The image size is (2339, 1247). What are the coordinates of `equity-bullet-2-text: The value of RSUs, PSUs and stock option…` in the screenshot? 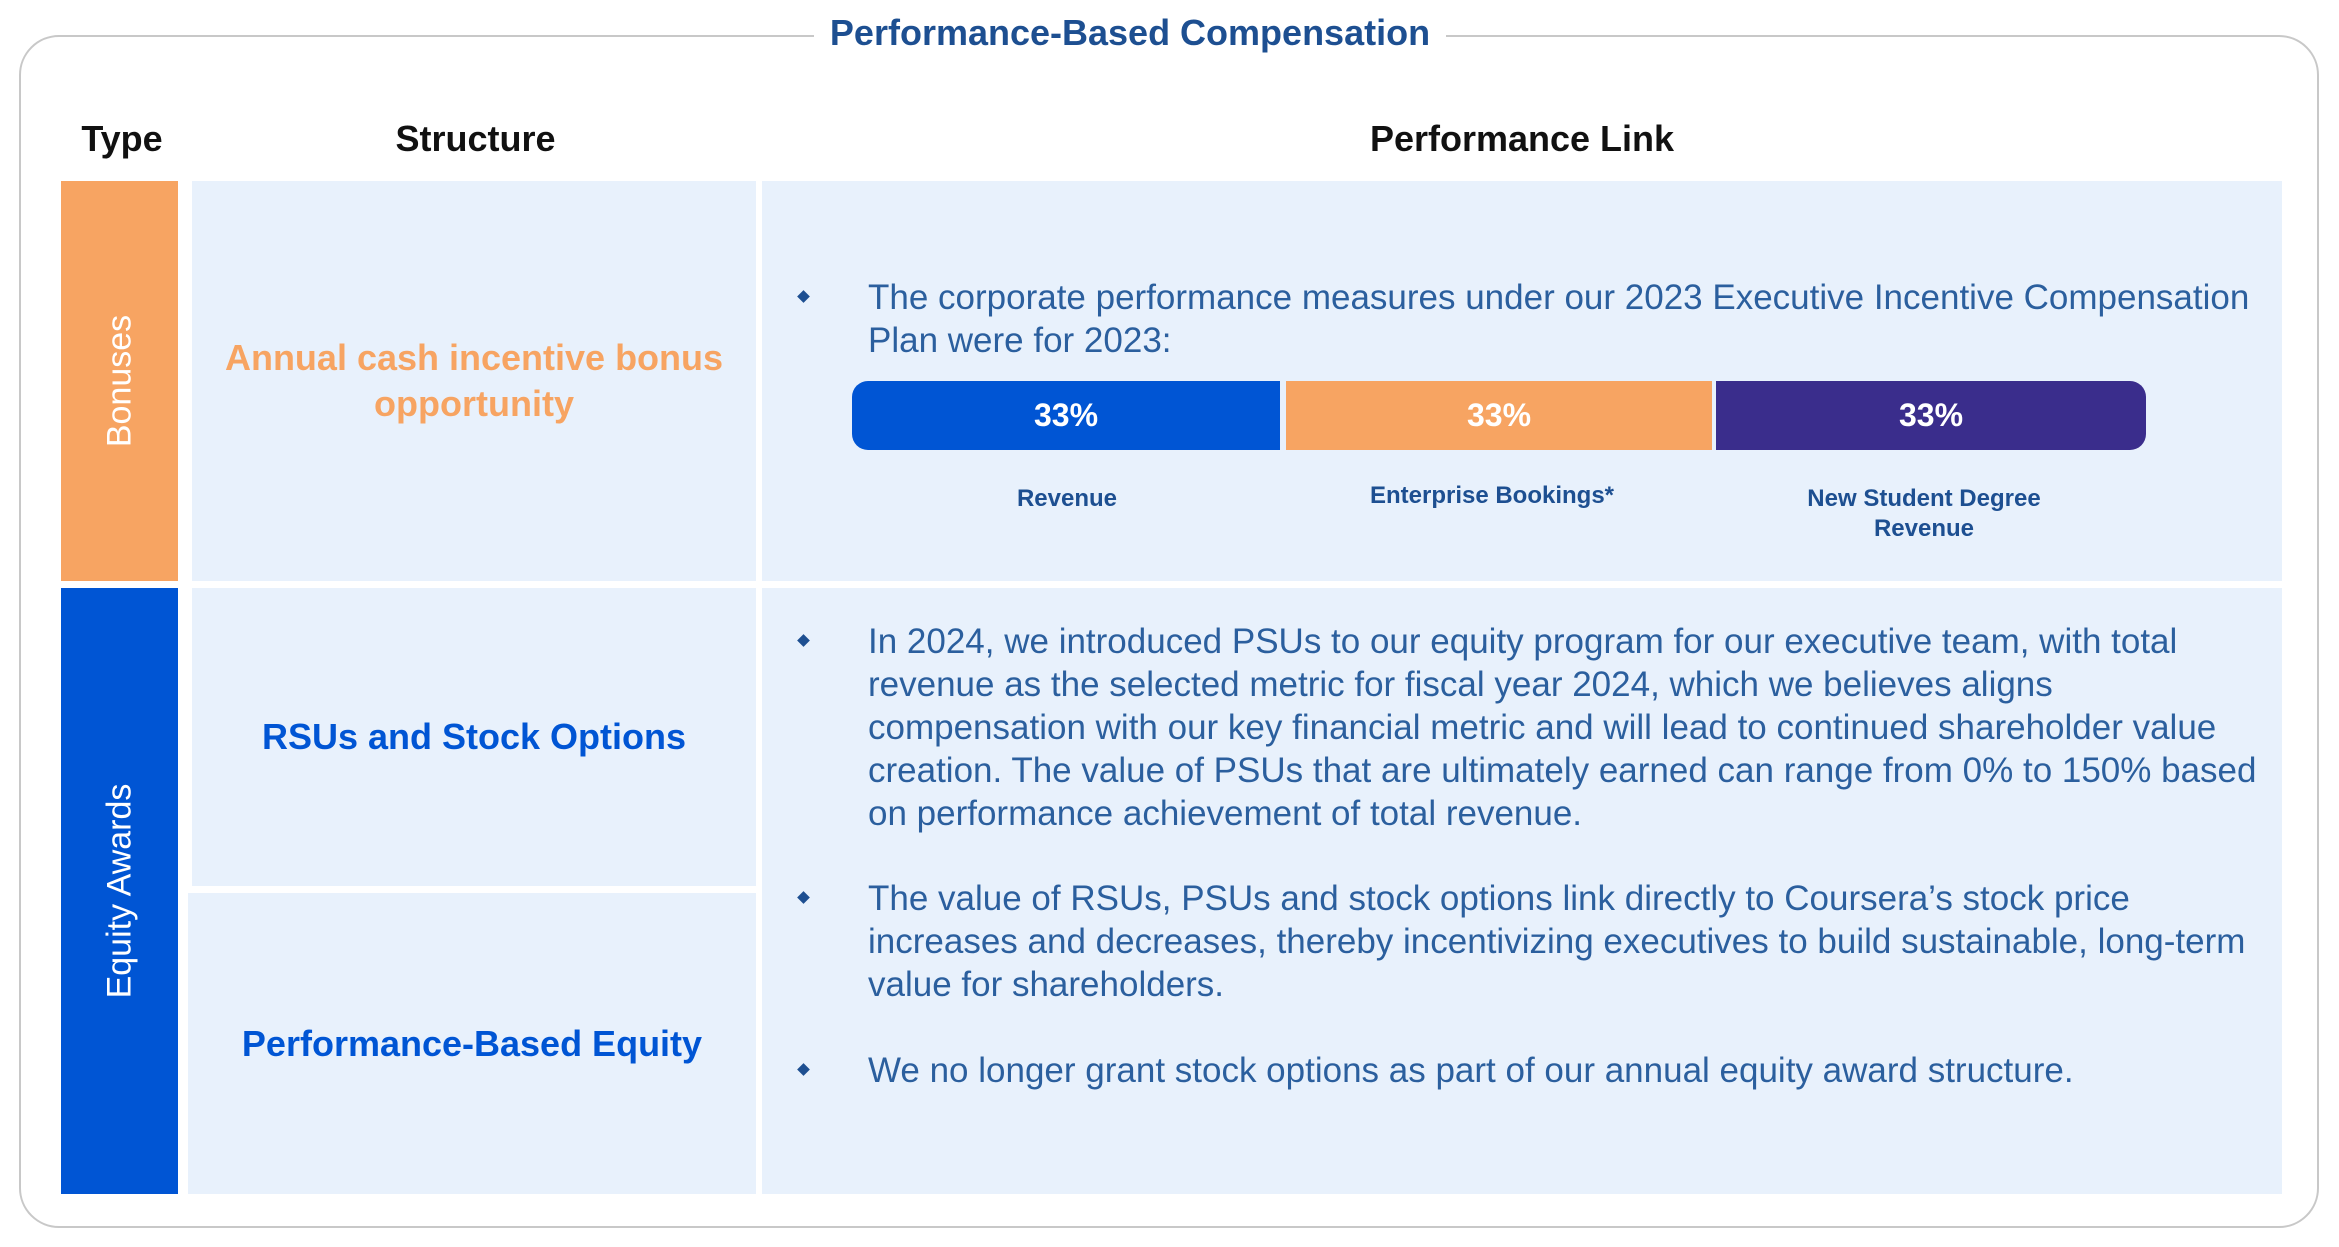 It's located at (1557, 941).